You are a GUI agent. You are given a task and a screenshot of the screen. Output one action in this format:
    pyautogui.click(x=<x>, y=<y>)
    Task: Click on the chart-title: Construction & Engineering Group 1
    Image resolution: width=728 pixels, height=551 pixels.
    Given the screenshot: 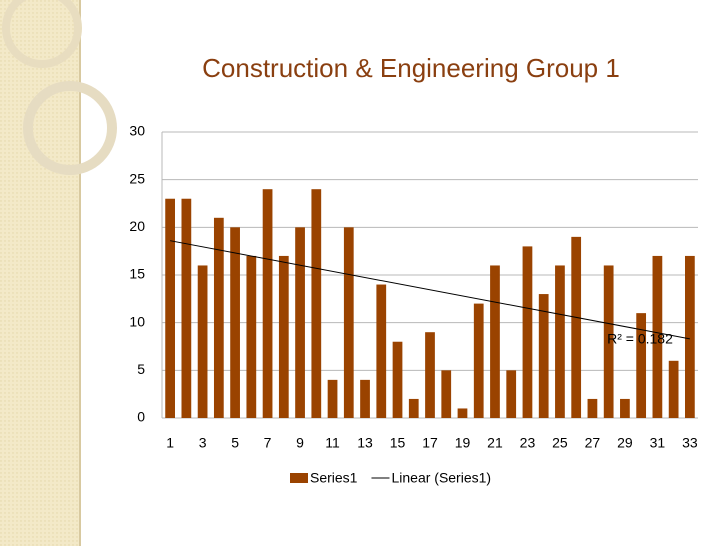 What is the action you would take?
    pyautogui.click(x=411, y=68)
    